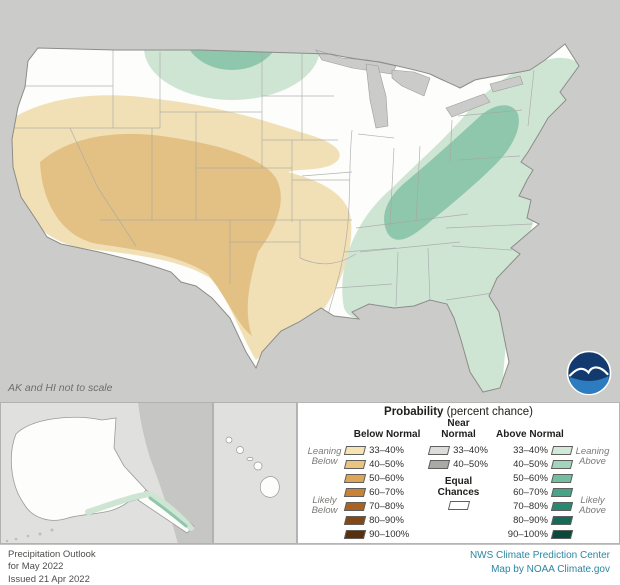 Image resolution: width=620 pixels, height=585 pixels. What do you see at coordinates (175, 473) in the screenshot?
I see `canada-landmass` at bounding box center [175, 473].